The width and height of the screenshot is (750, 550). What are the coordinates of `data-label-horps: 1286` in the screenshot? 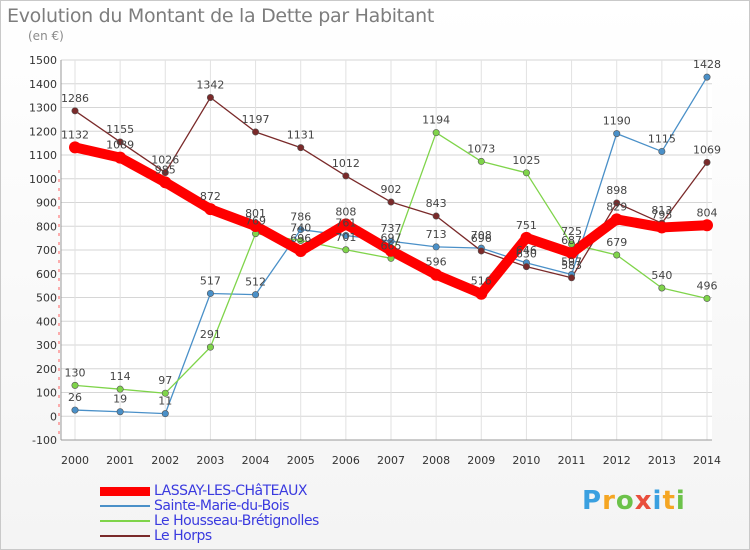 It's located at (75, 98).